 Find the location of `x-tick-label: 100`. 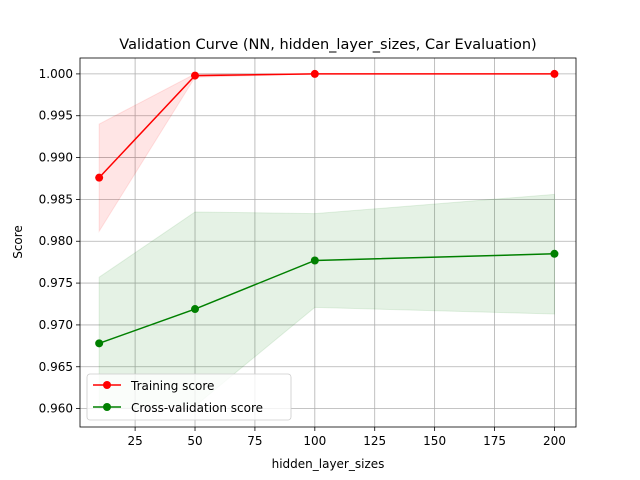

x-tick-label: 100 is located at coordinates (314, 441).